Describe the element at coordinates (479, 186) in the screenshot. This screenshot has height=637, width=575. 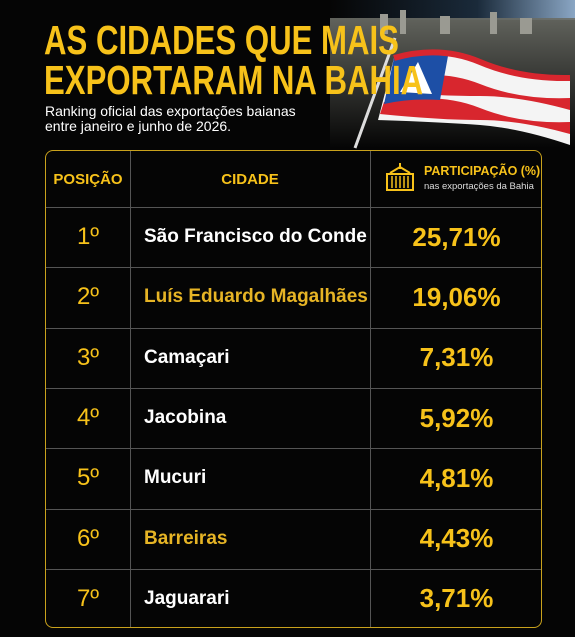
I see `column-note: nas exportações da Bahia` at that location.